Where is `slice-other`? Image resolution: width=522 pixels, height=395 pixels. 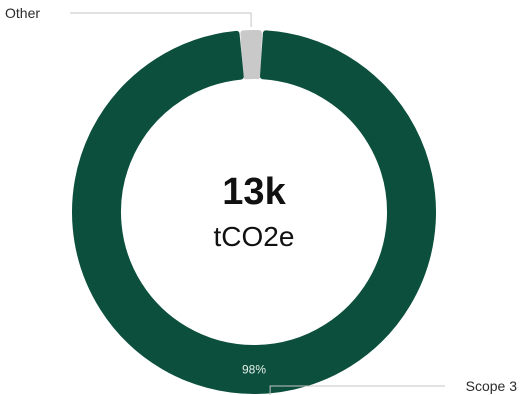 slice-other is located at coordinates (251, 55).